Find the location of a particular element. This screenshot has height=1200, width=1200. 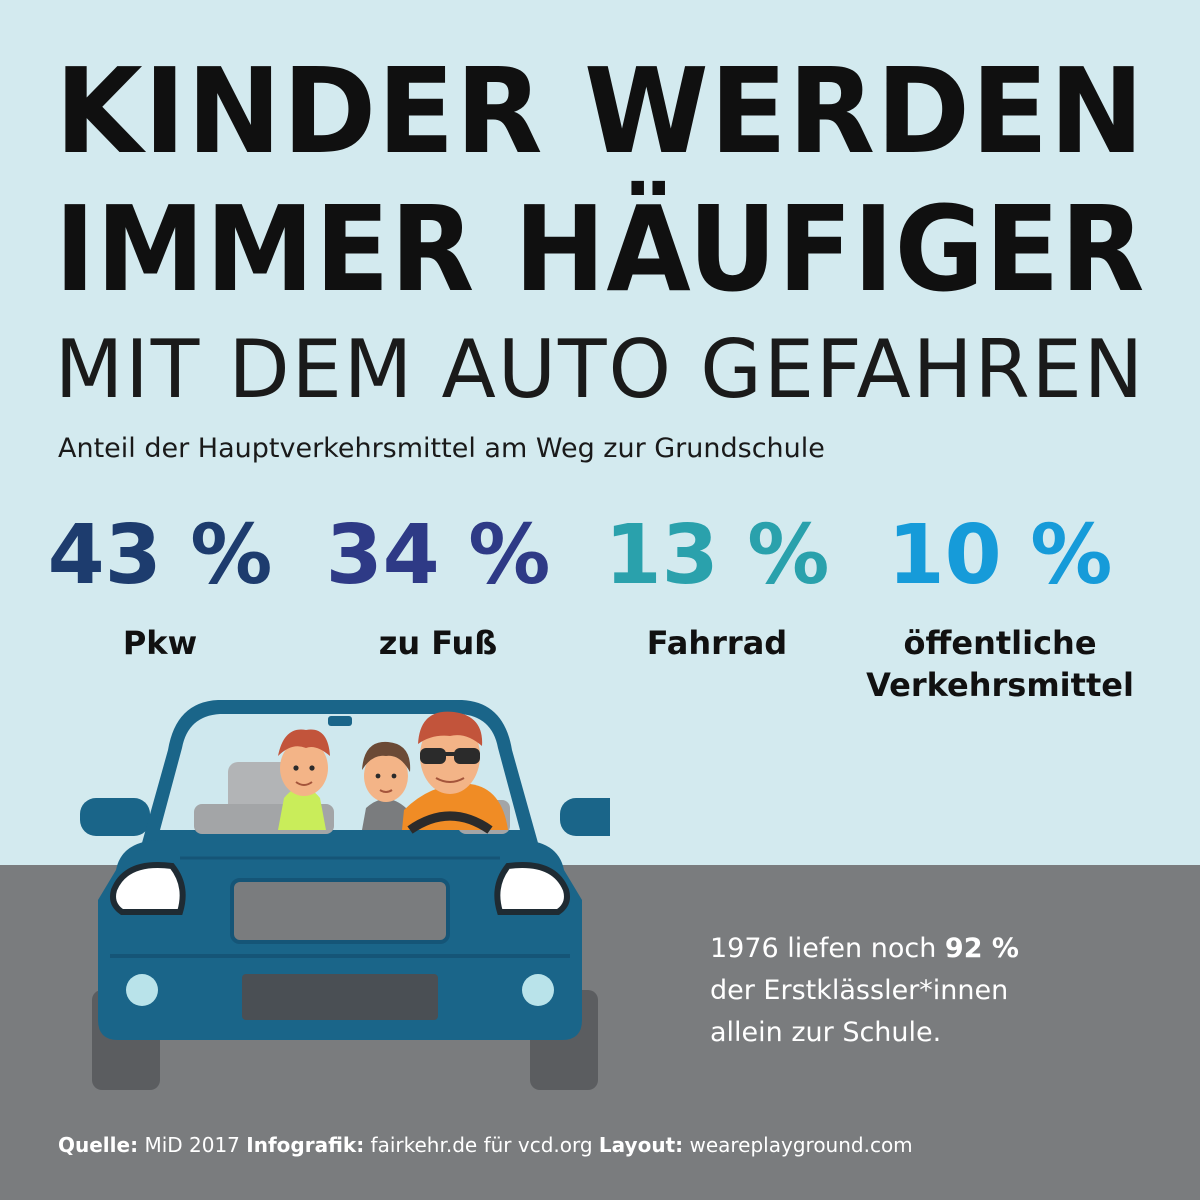

info-line-1: 1976 liefen noch 92 % is located at coordinates (864, 949).